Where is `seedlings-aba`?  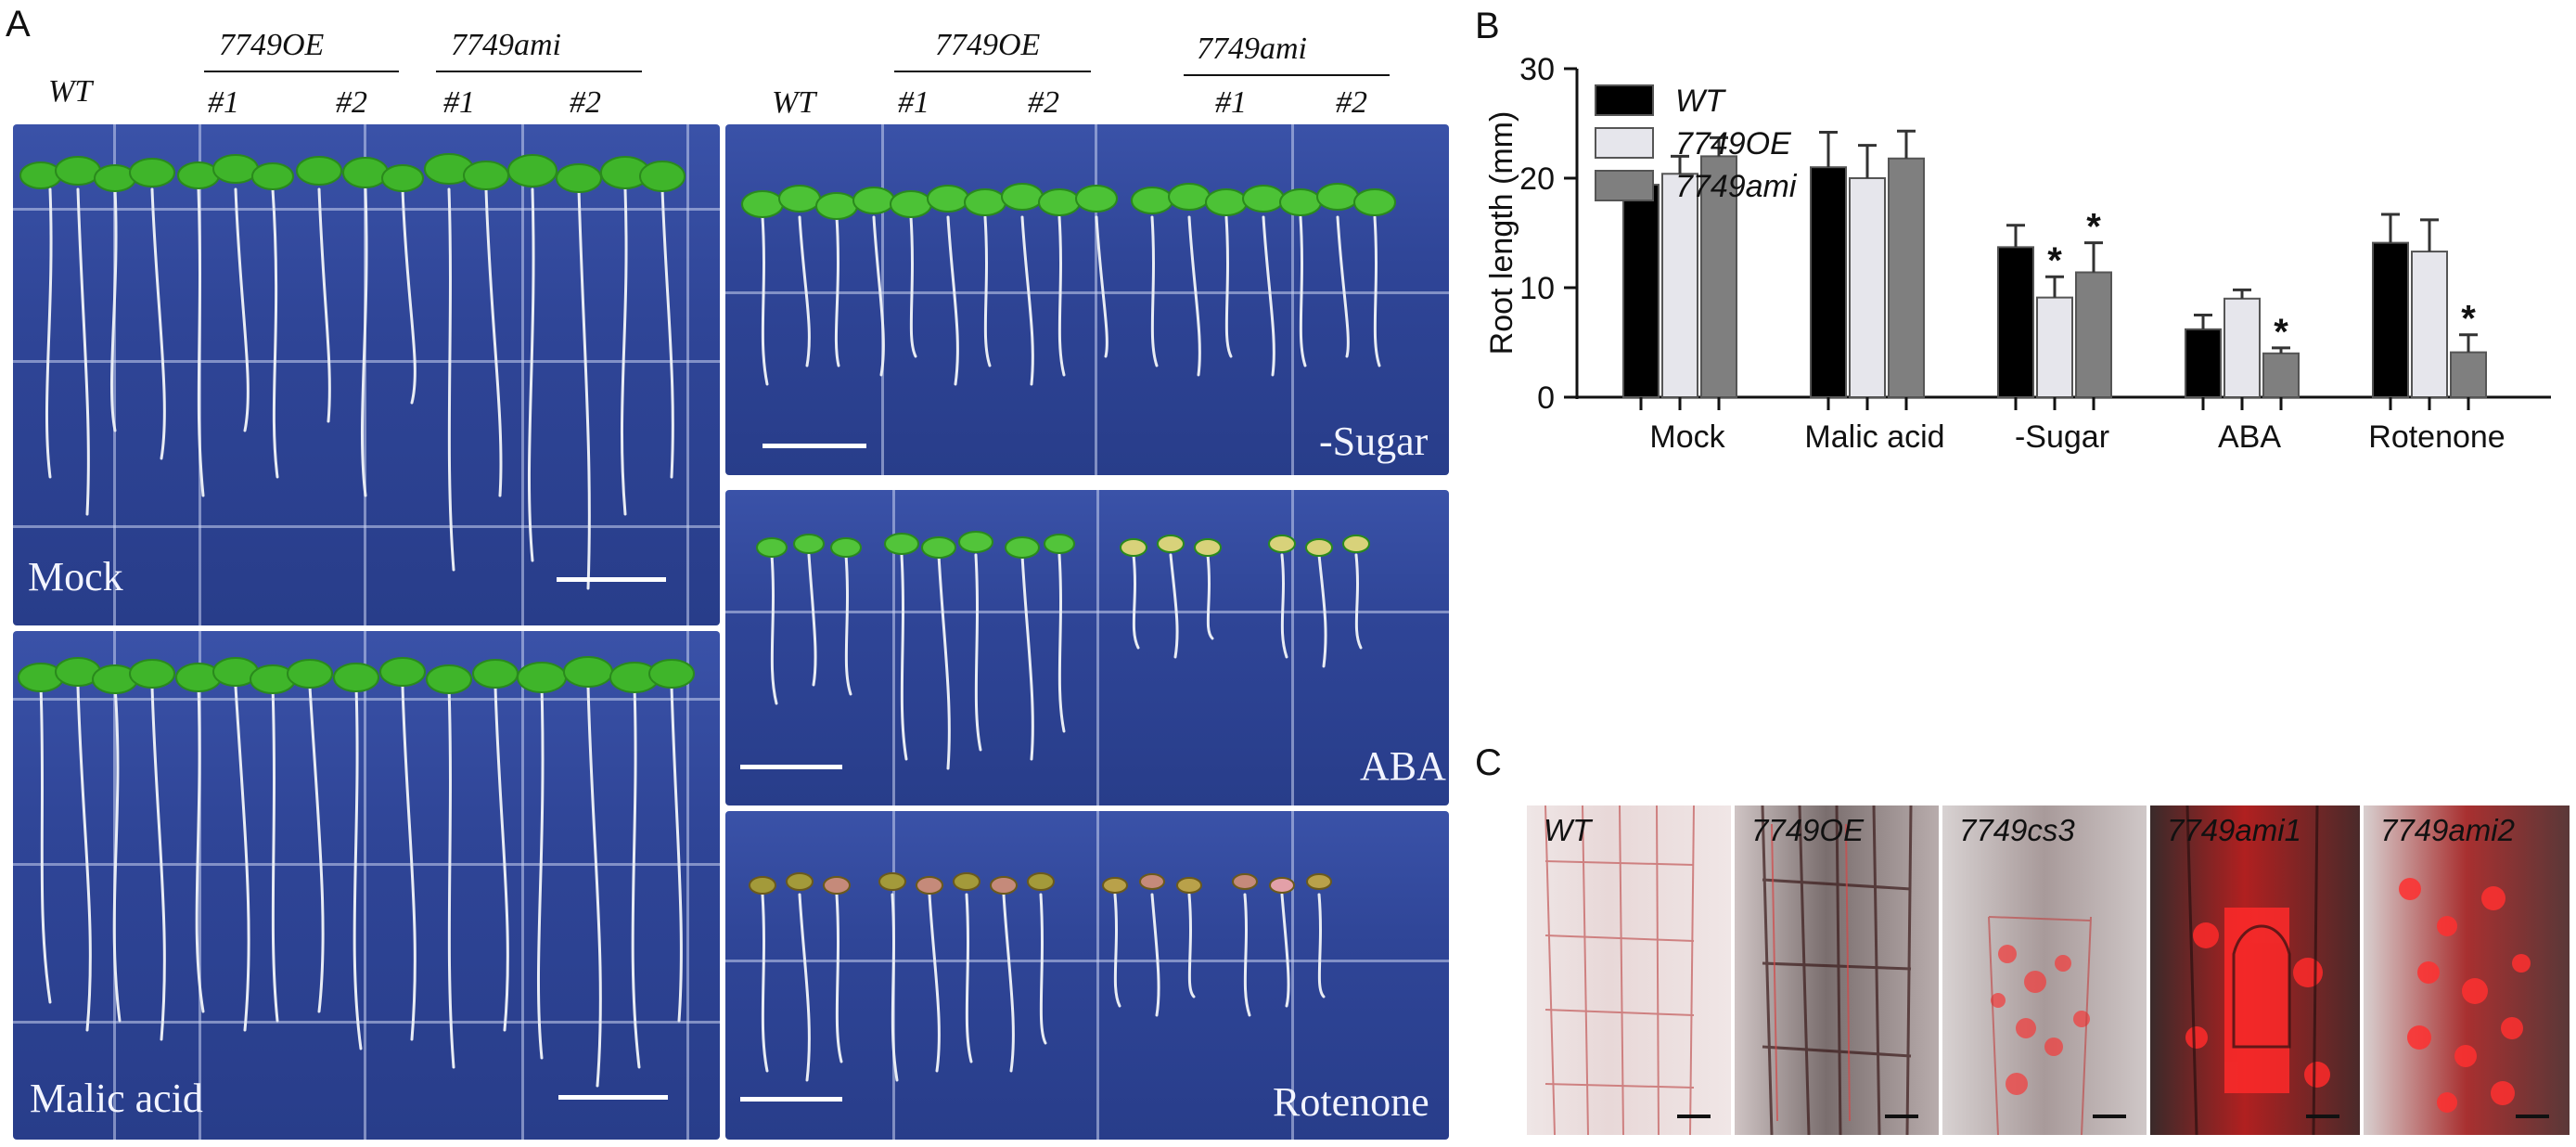 seedlings-aba is located at coordinates (1063, 650).